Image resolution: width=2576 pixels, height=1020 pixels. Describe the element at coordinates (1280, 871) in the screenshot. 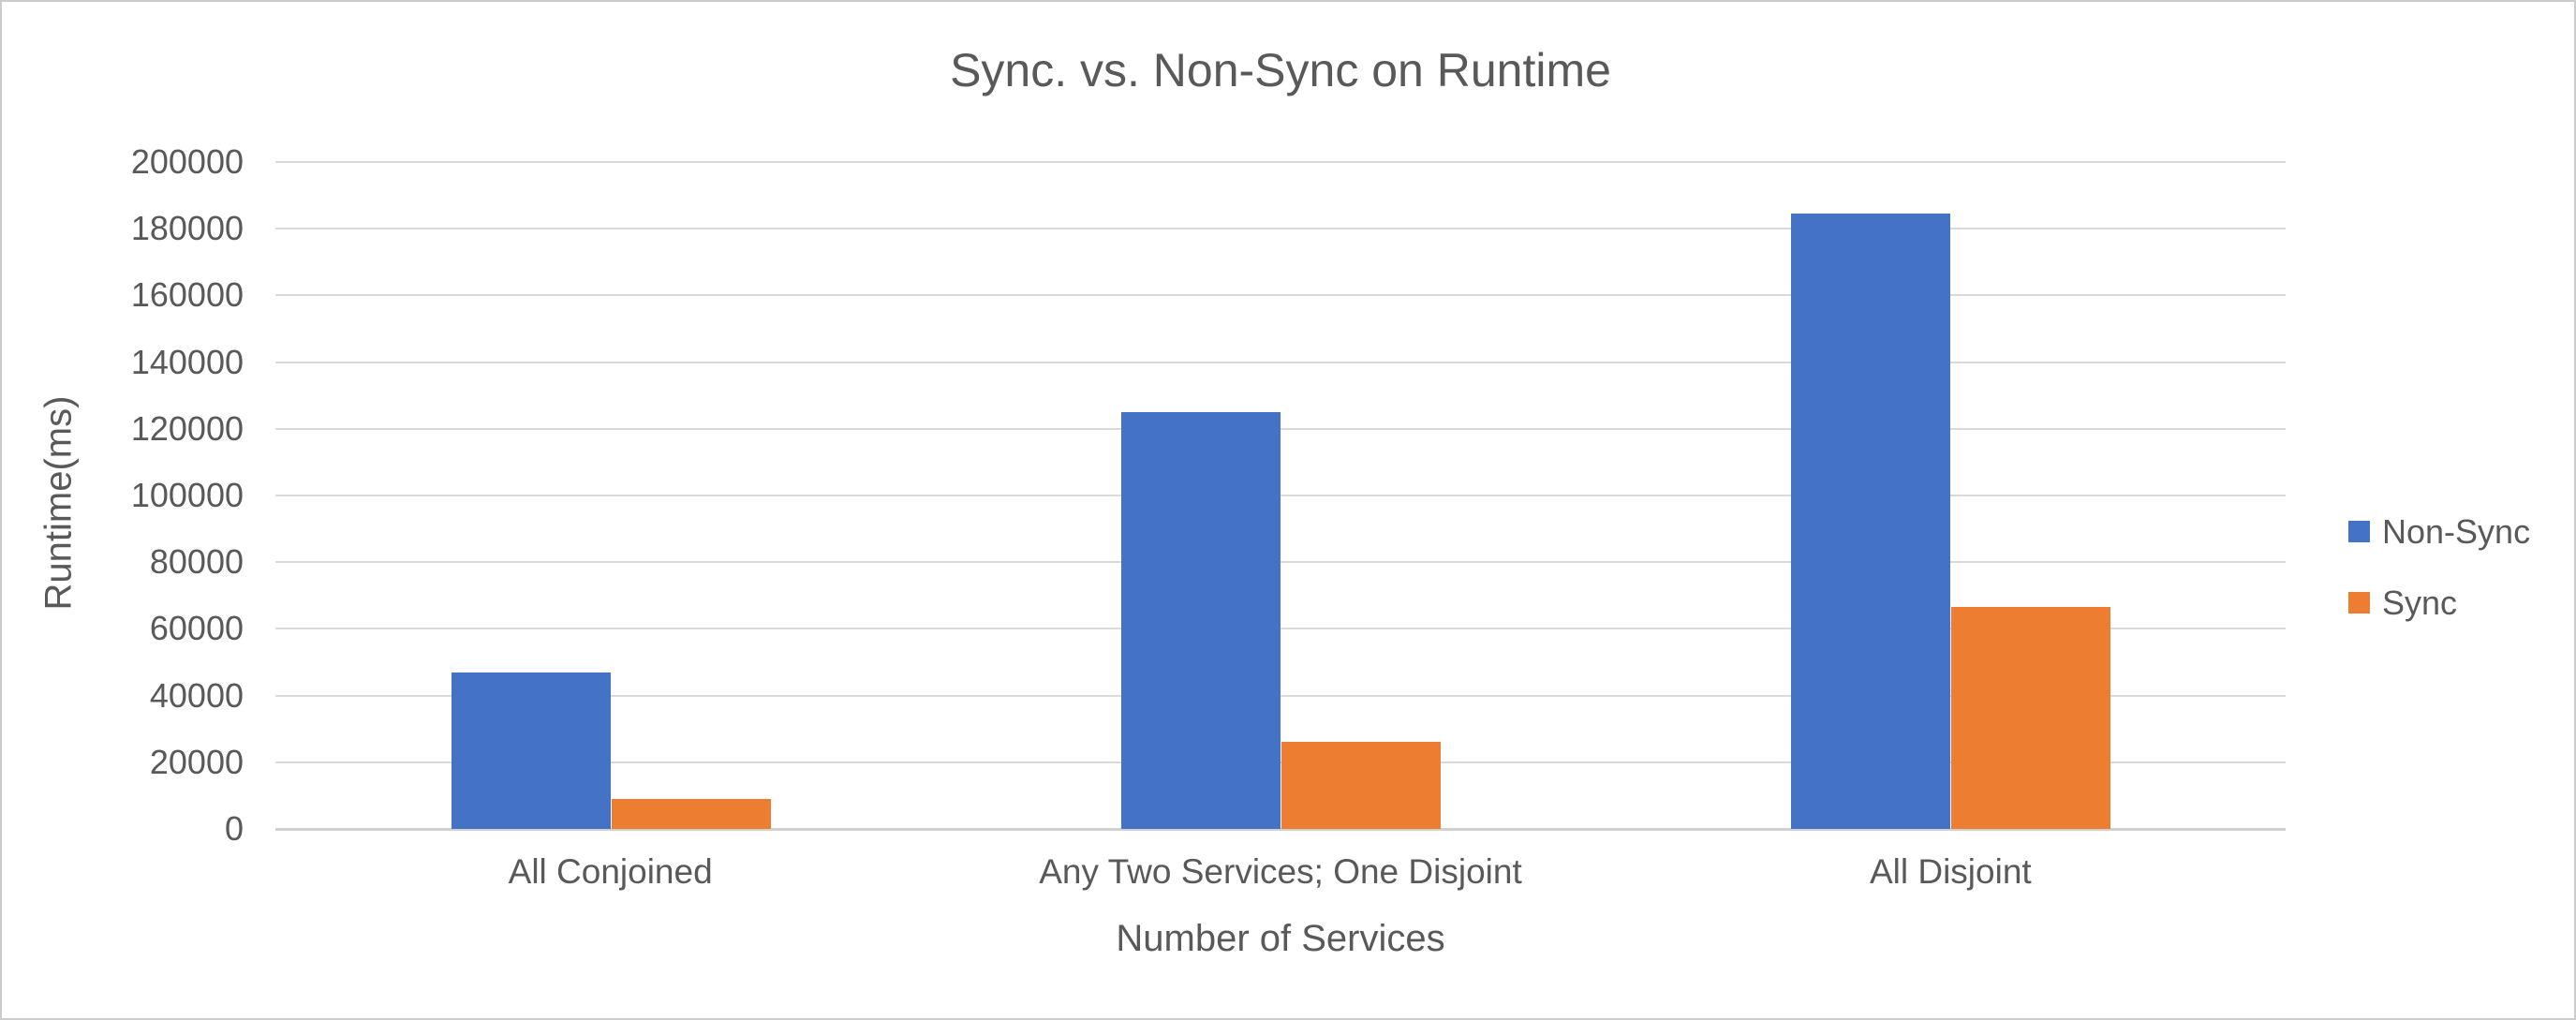

I see `x-category-label-any-two-services-one-disjoint: Any Two Services; One Disjoint` at that location.